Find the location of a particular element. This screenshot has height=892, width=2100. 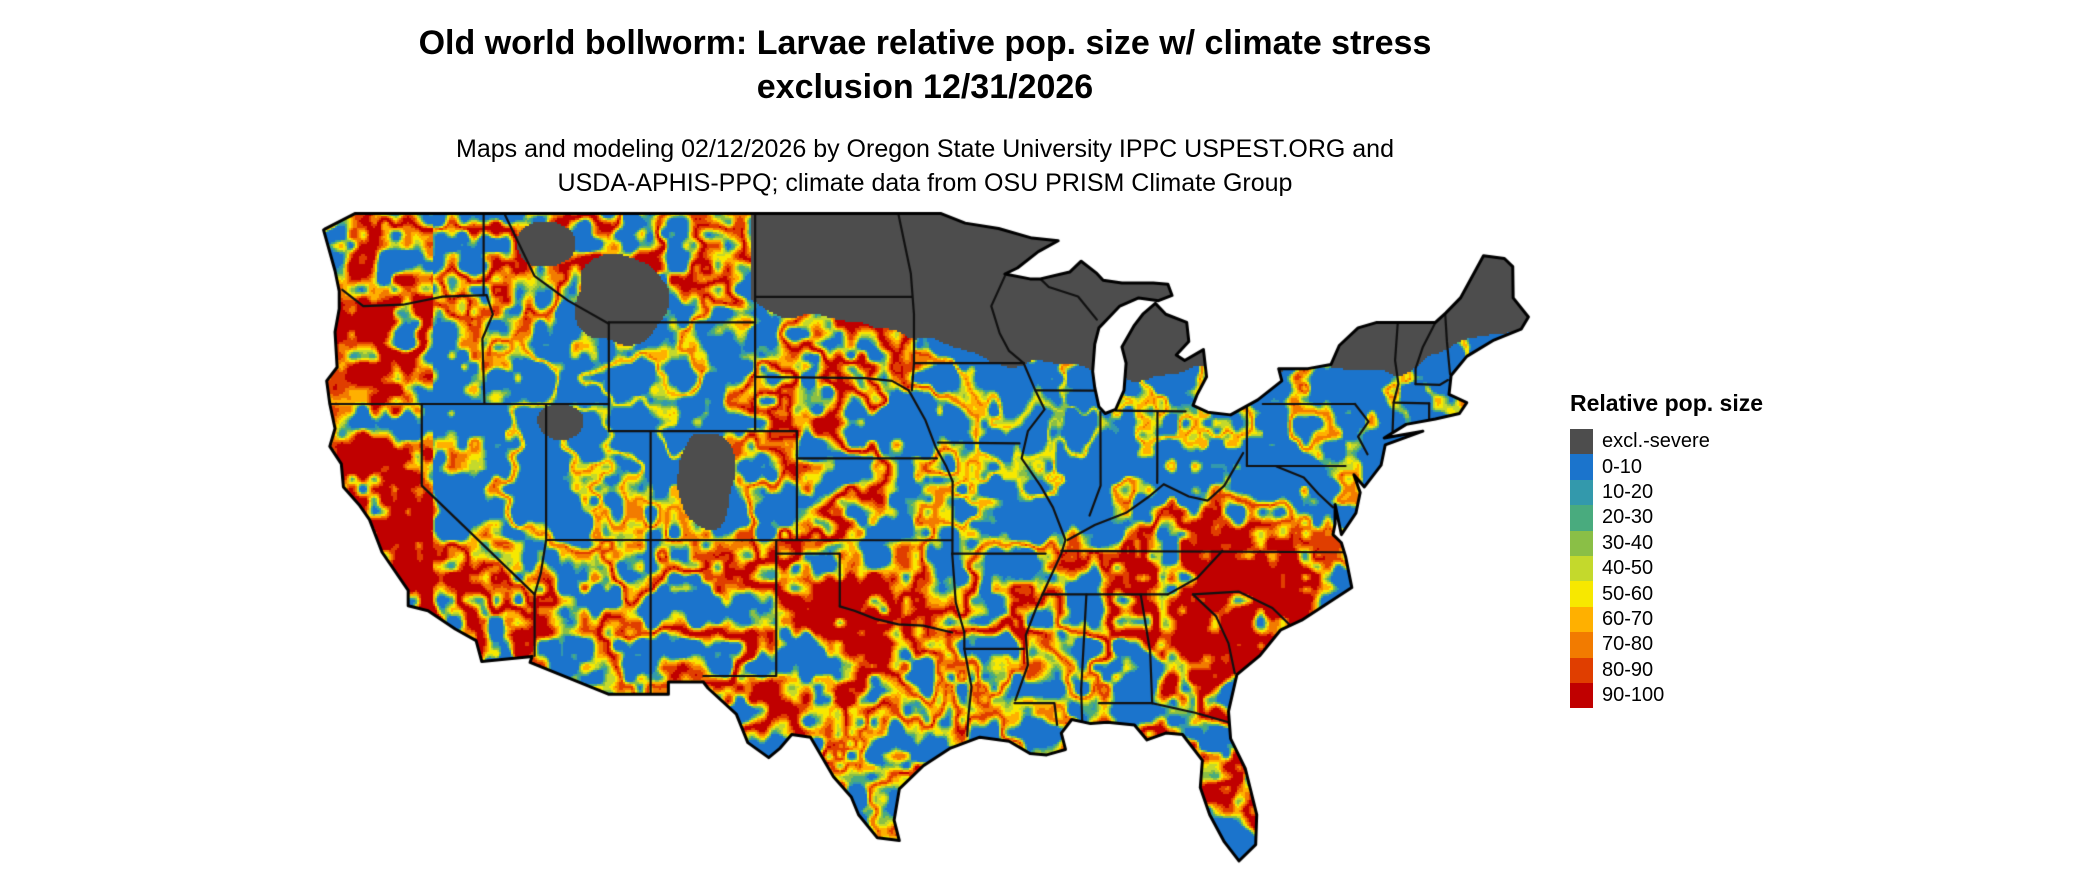

legend-entry: excl.-severe is located at coordinates (1666, 442).